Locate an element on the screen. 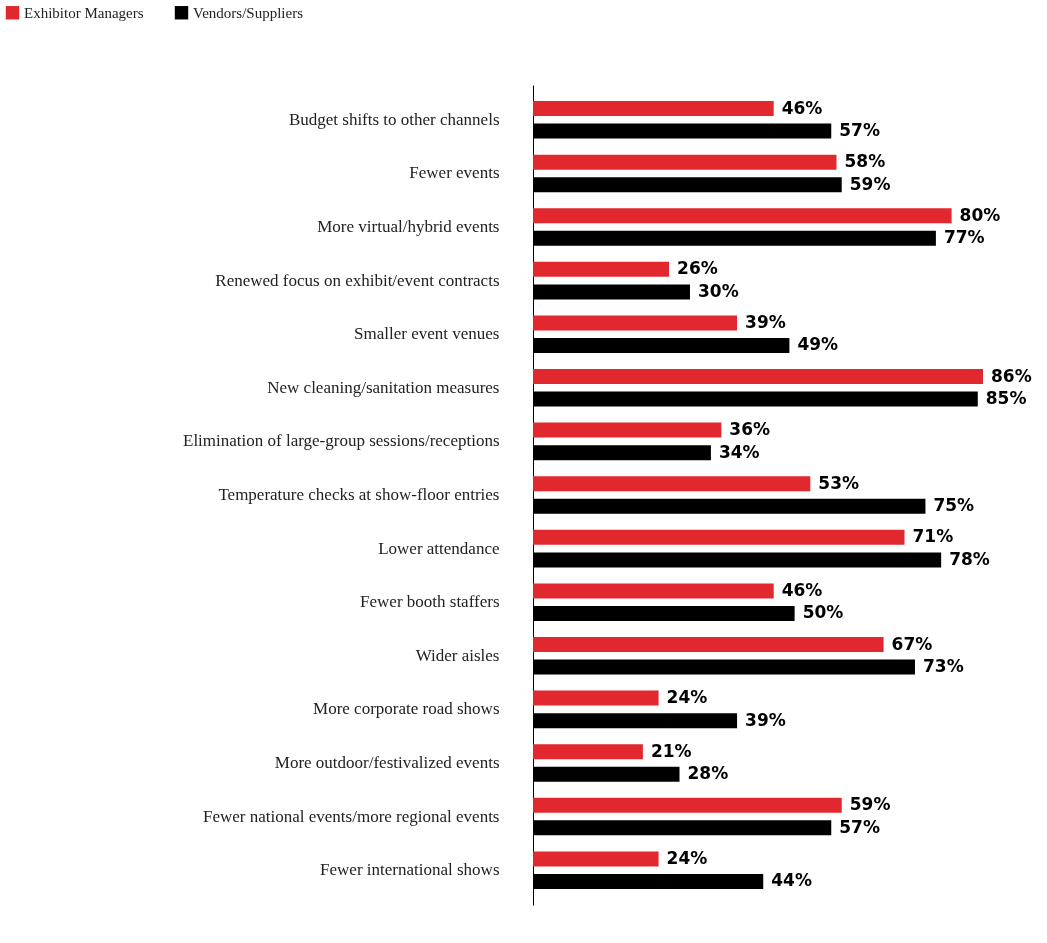  y-tick-label: More virtual/hybrid events is located at coordinates (408, 227).